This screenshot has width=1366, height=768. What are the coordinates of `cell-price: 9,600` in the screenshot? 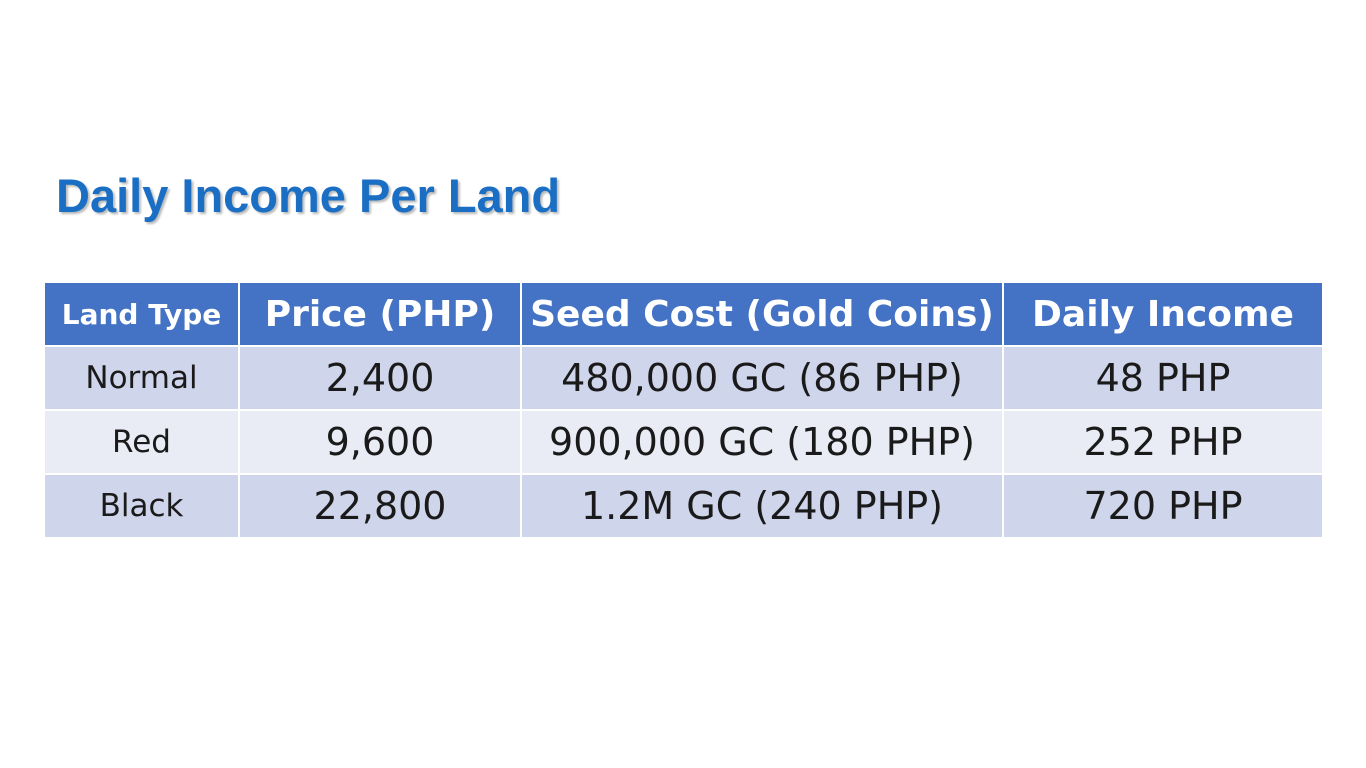 It's located at (380, 442).